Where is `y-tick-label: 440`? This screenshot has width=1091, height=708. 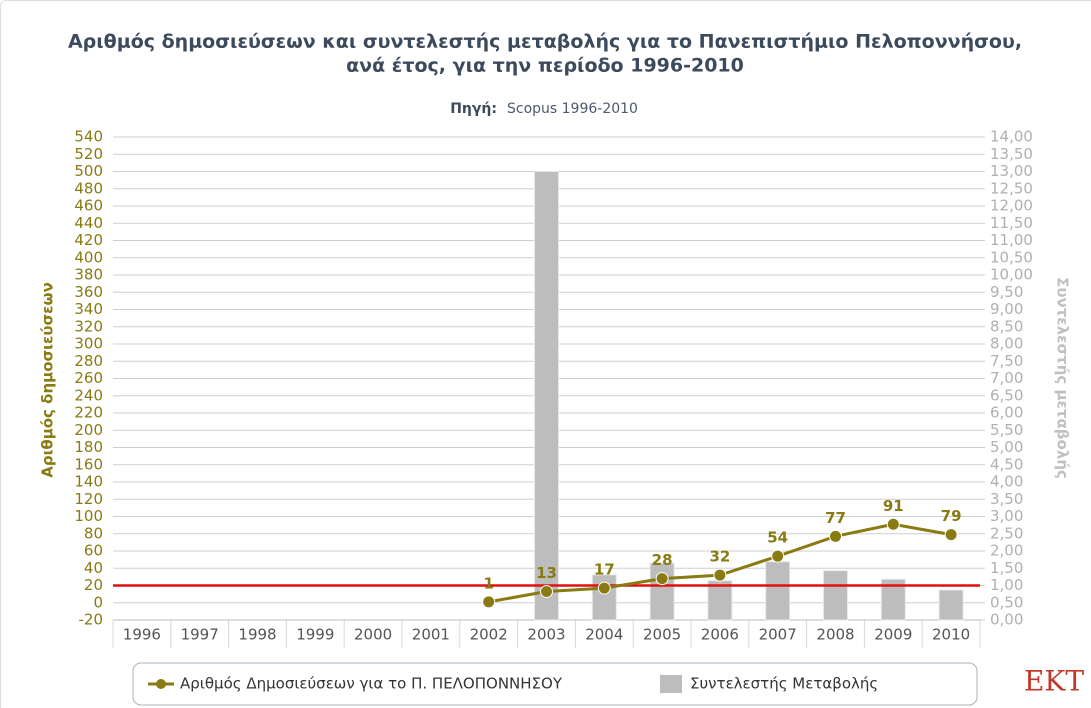 y-tick-label: 440 is located at coordinates (88, 223).